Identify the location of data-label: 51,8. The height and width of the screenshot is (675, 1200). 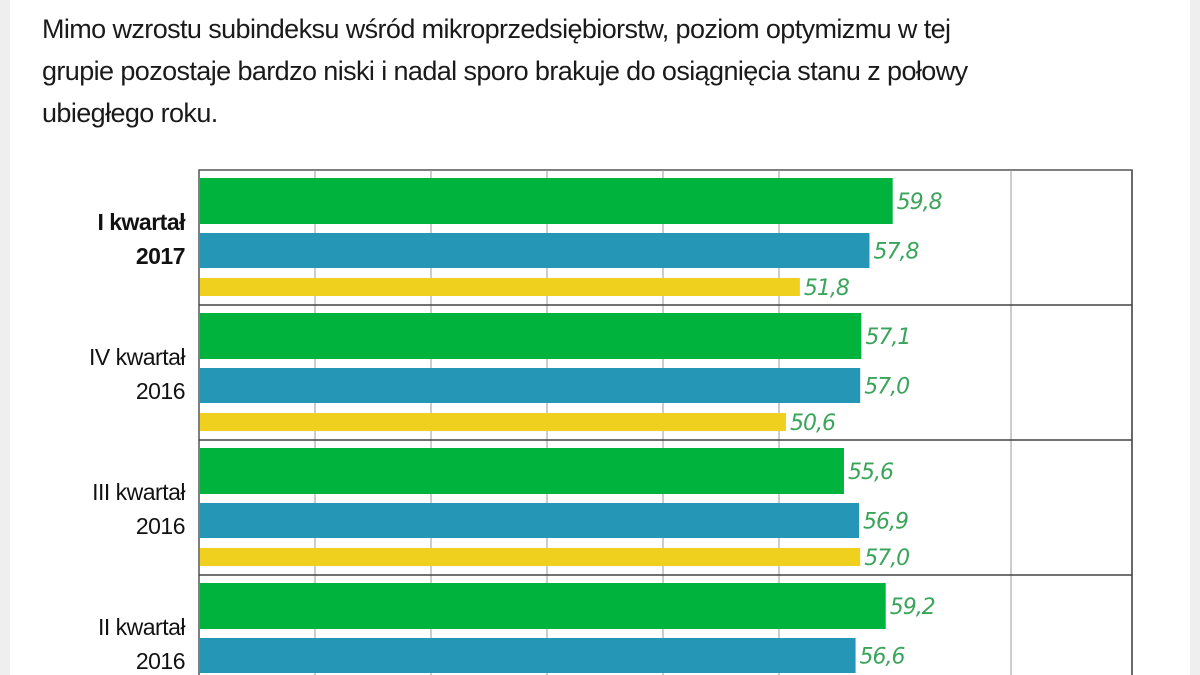
(827, 288).